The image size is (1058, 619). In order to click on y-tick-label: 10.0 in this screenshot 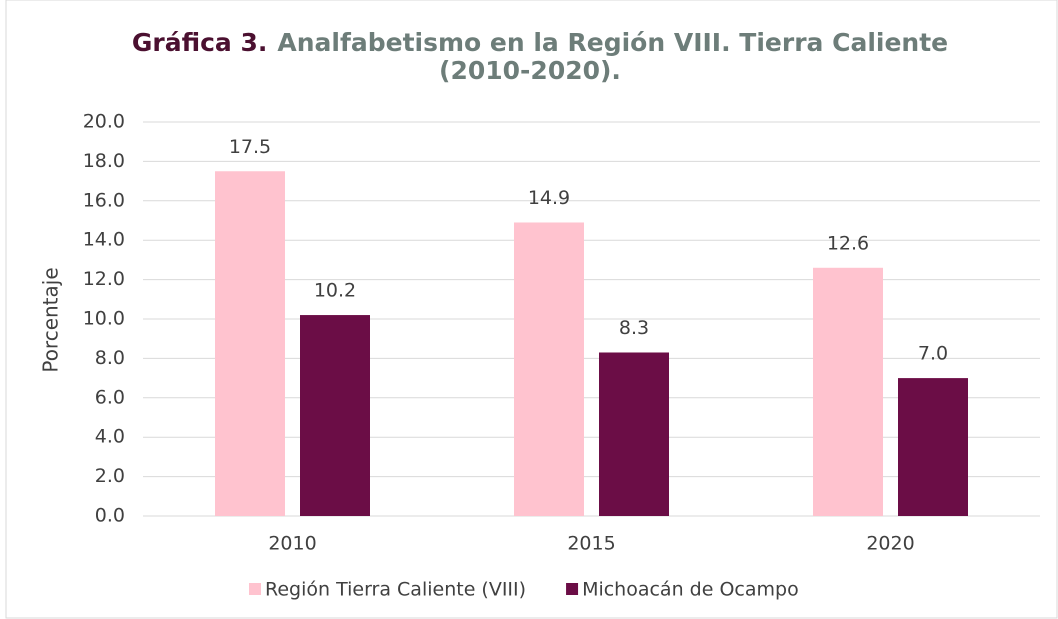, I will do `click(104, 319)`.